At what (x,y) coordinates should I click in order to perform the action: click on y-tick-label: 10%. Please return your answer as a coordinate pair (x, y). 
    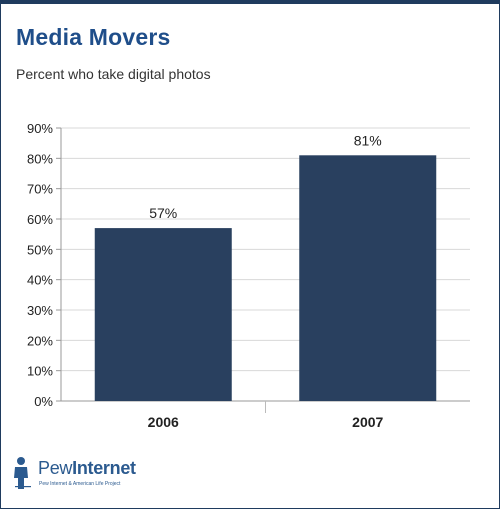
    Looking at the image, I should click on (40, 371).